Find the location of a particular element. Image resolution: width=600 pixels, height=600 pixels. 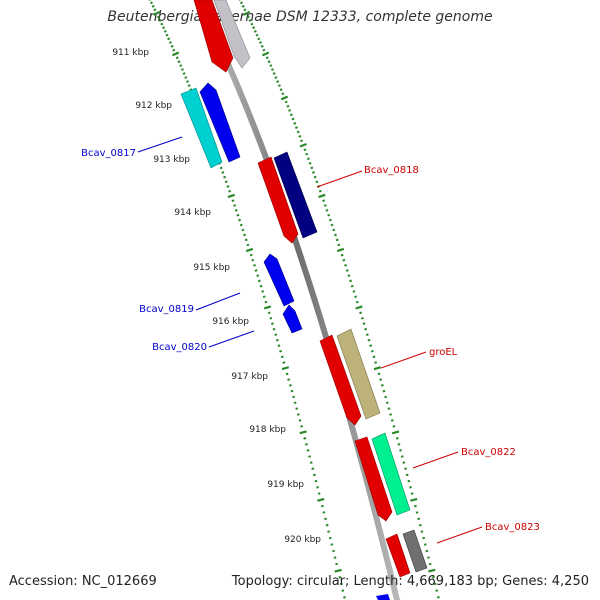

gene-groel-olive is located at coordinates (358, 374).